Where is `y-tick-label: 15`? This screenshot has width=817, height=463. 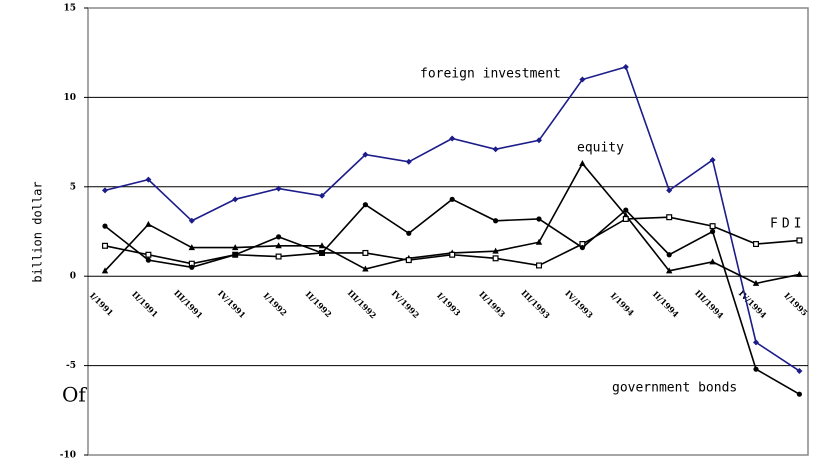
y-tick-label: 15 is located at coordinates (69, 9).